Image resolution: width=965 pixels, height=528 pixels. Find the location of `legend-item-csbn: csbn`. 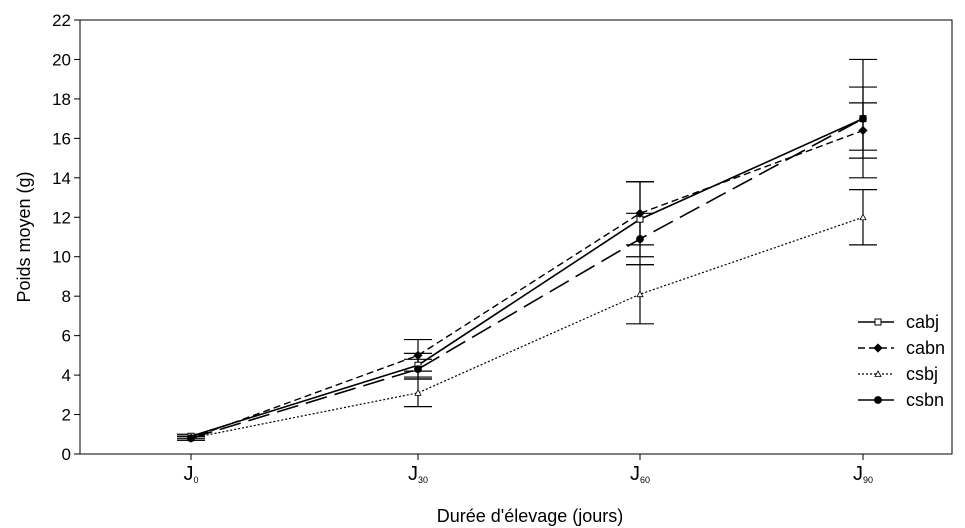

legend-item-csbn: csbn is located at coordinates (901, 400).